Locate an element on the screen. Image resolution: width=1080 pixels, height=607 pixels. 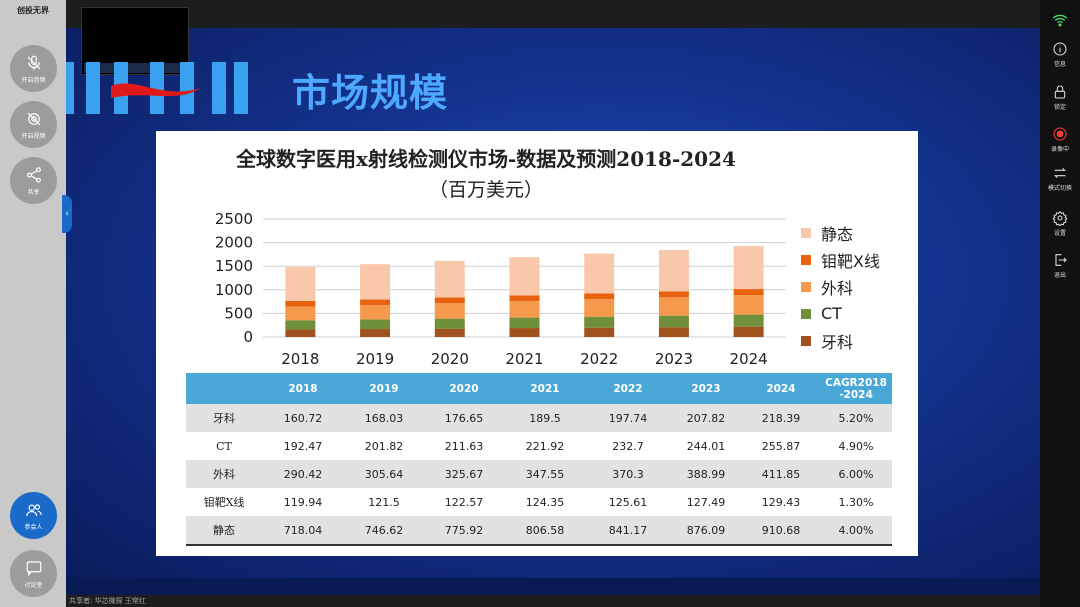
info-label: 信息 is located at coordinates (1059, 64).